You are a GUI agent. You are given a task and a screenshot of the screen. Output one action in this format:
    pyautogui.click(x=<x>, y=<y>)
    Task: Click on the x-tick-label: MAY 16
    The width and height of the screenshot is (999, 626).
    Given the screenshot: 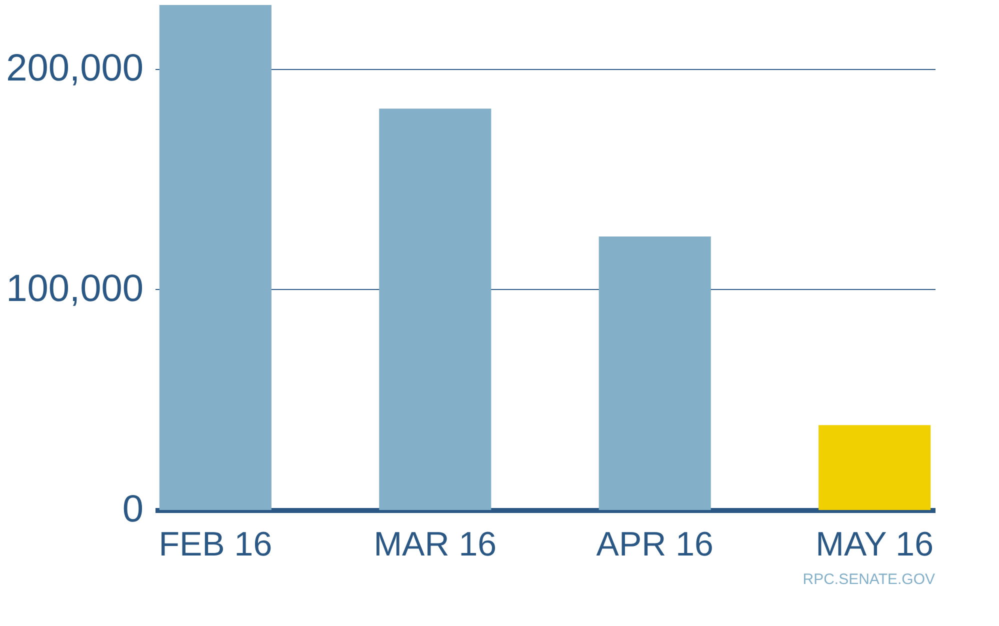 What is the action you would take?
    pyautogui.click(x=875, y=545)
    